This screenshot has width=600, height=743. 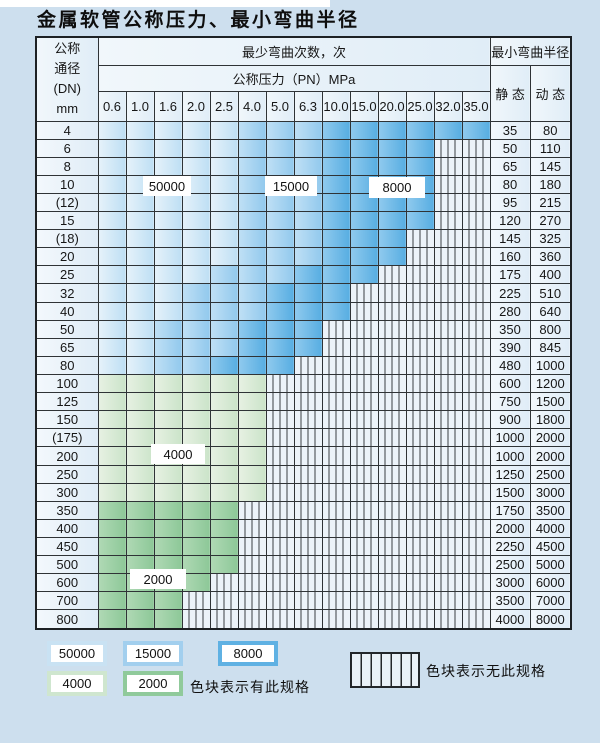 What do you see at coordinates (303, 202) in the screenshot?
I see `table-row: (12) 95 215` at bounding box center [303, 202].